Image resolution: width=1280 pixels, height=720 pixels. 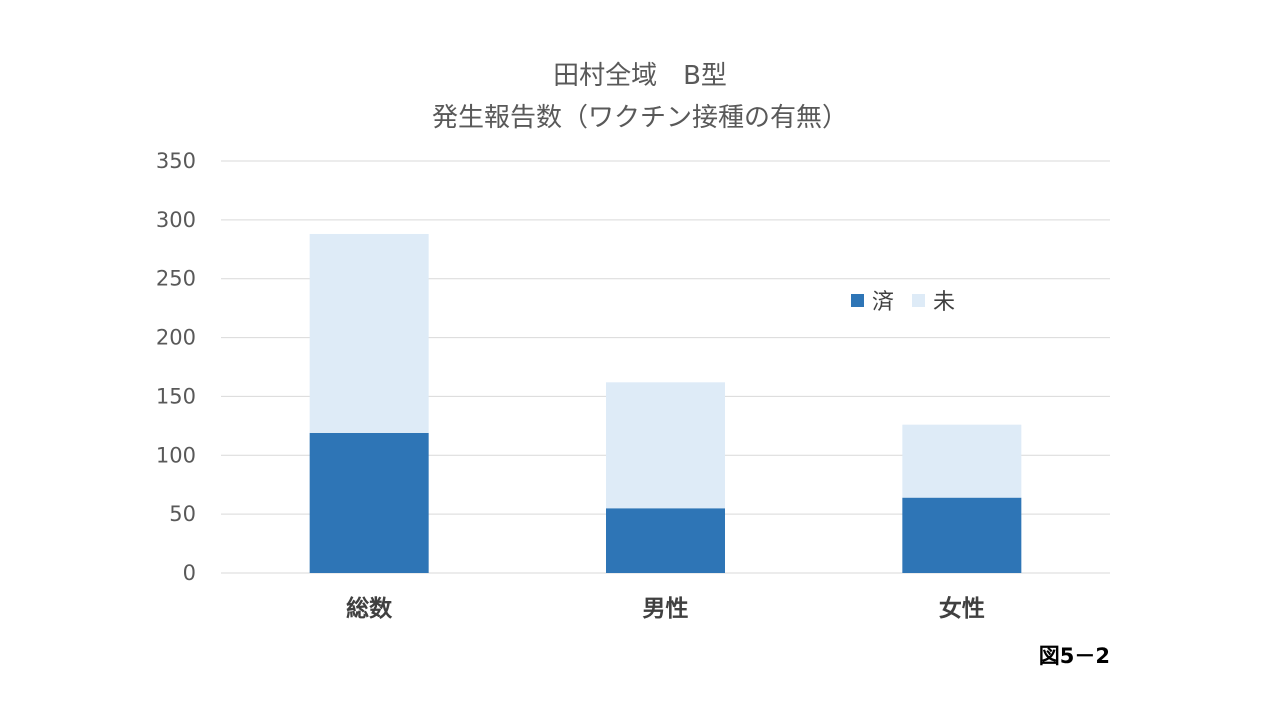 I want to click on legend: 済 未, so click(x=903, y=302).